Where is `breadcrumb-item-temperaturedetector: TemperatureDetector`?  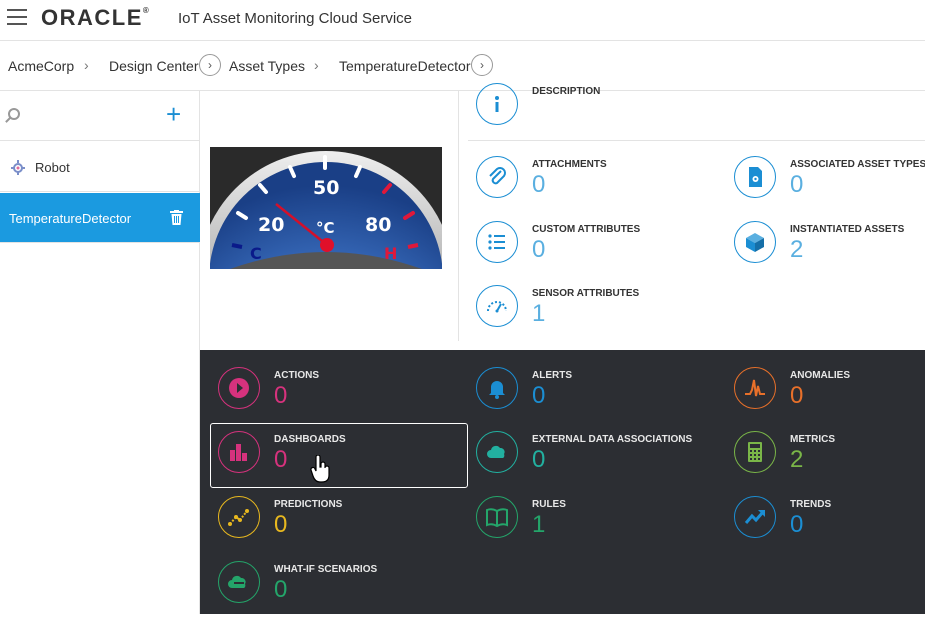
breadcrumb-item-temperaturedetector: TemperatureDetector is located at coordinates (405, 66).